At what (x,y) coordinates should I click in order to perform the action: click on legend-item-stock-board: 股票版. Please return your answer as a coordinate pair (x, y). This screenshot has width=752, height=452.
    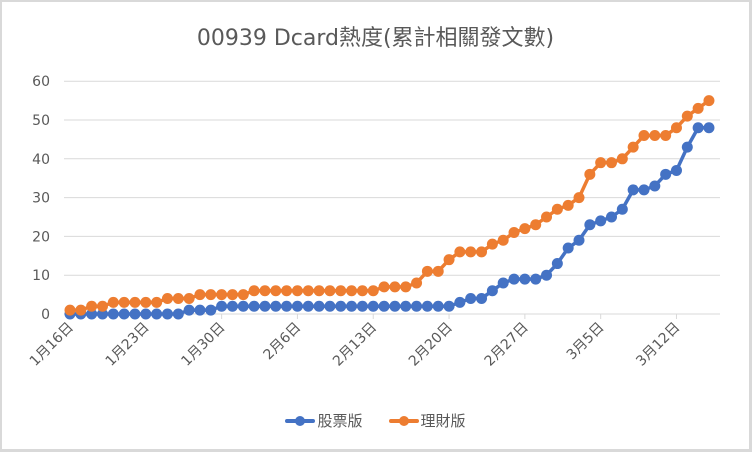
    Looking at the image, I should click on (324, 420).